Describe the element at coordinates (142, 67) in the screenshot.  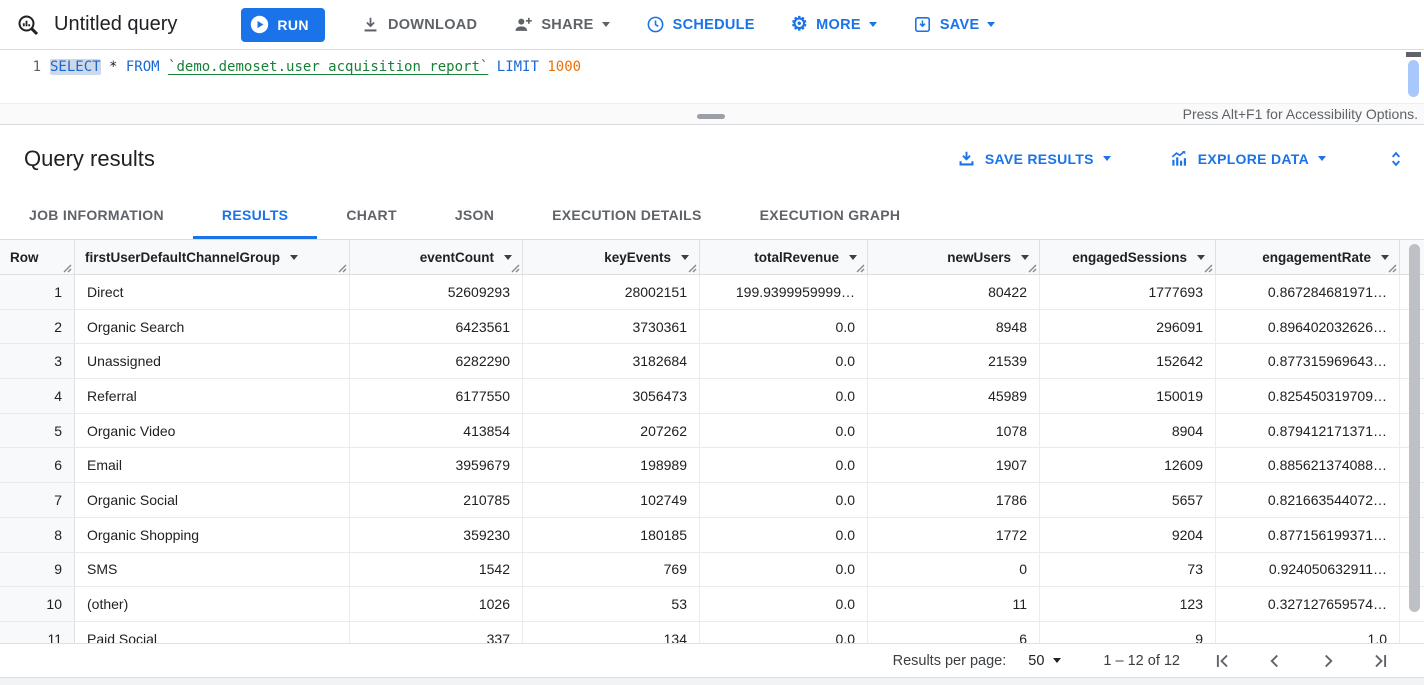
I see `sql-token: FROM` at that location.